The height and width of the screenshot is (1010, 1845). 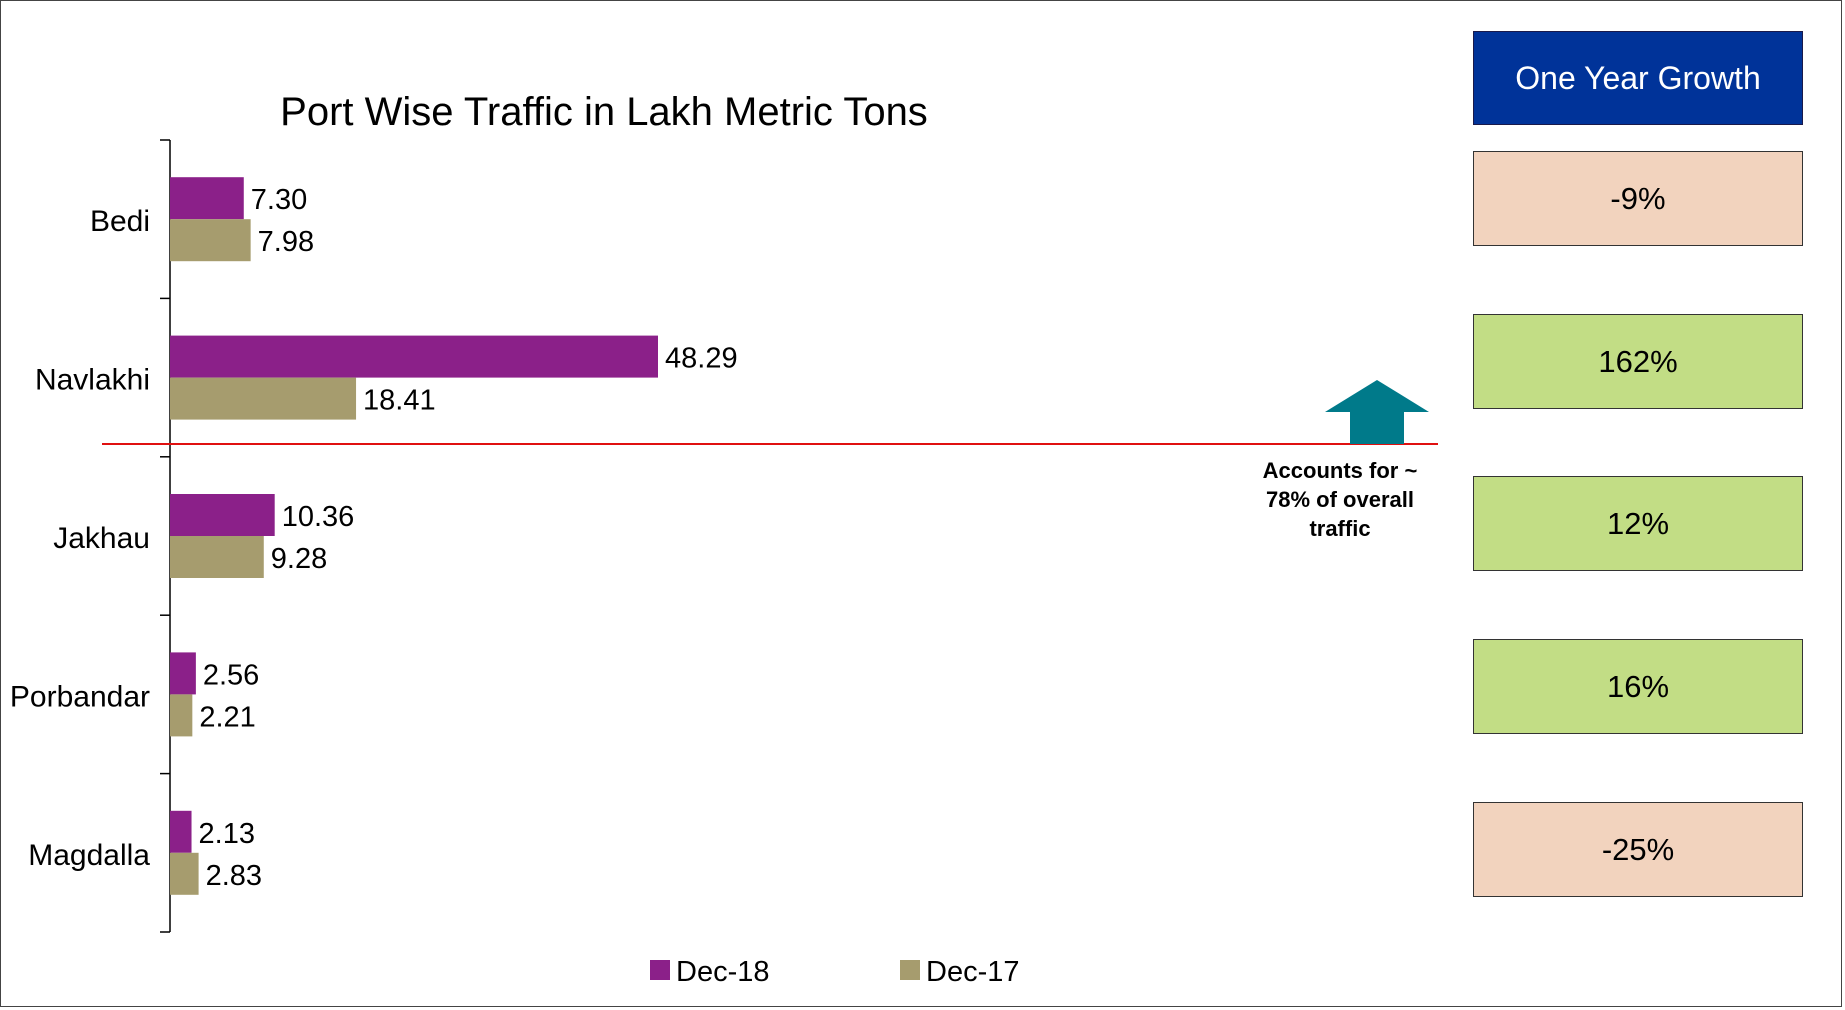 I want to click on growth-value-box: 16%, so click(x=1638, y=686).